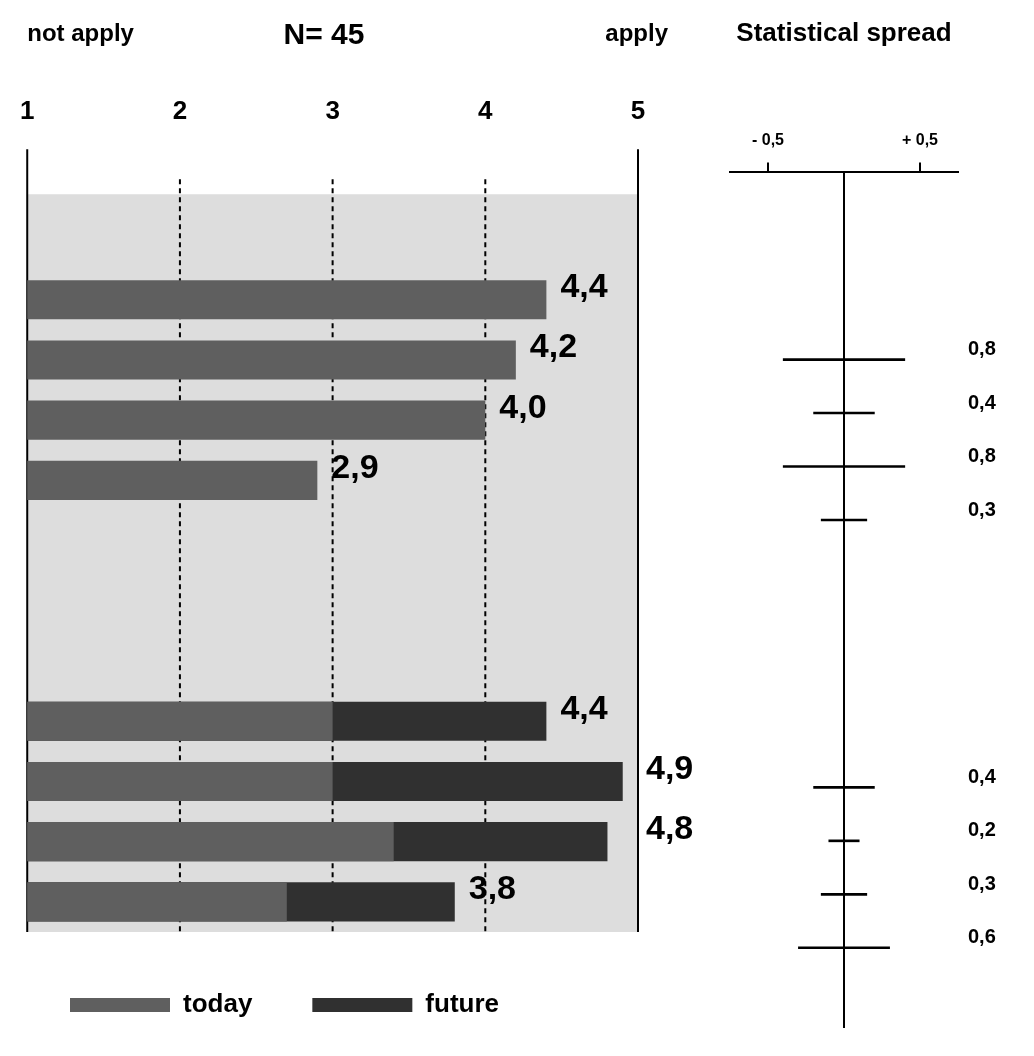  Describe the element at coordinates (982, 829) in the screenshot. I see `data-label: 0,2` at that location.